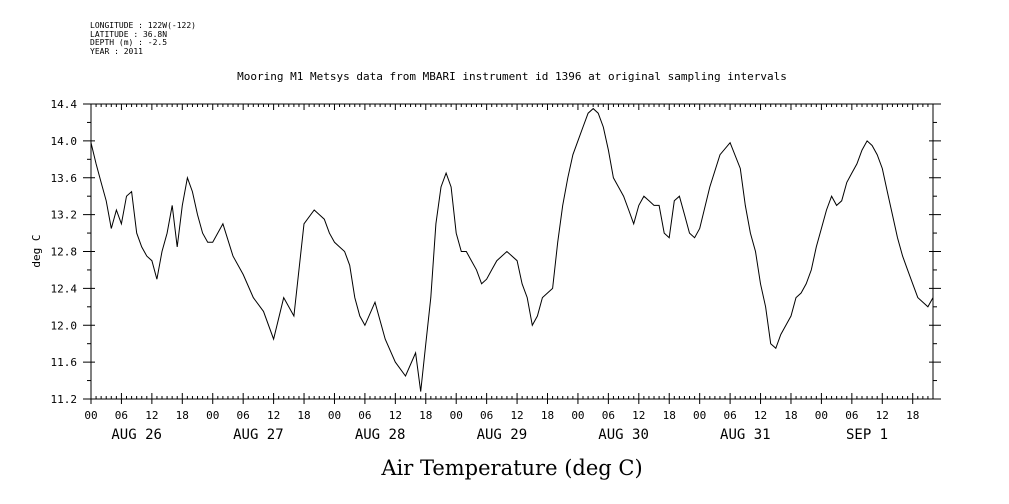  Describe the element at coordinates (64, 288) in the screenshot. I see `y-tick-label: 12.4` at that location.